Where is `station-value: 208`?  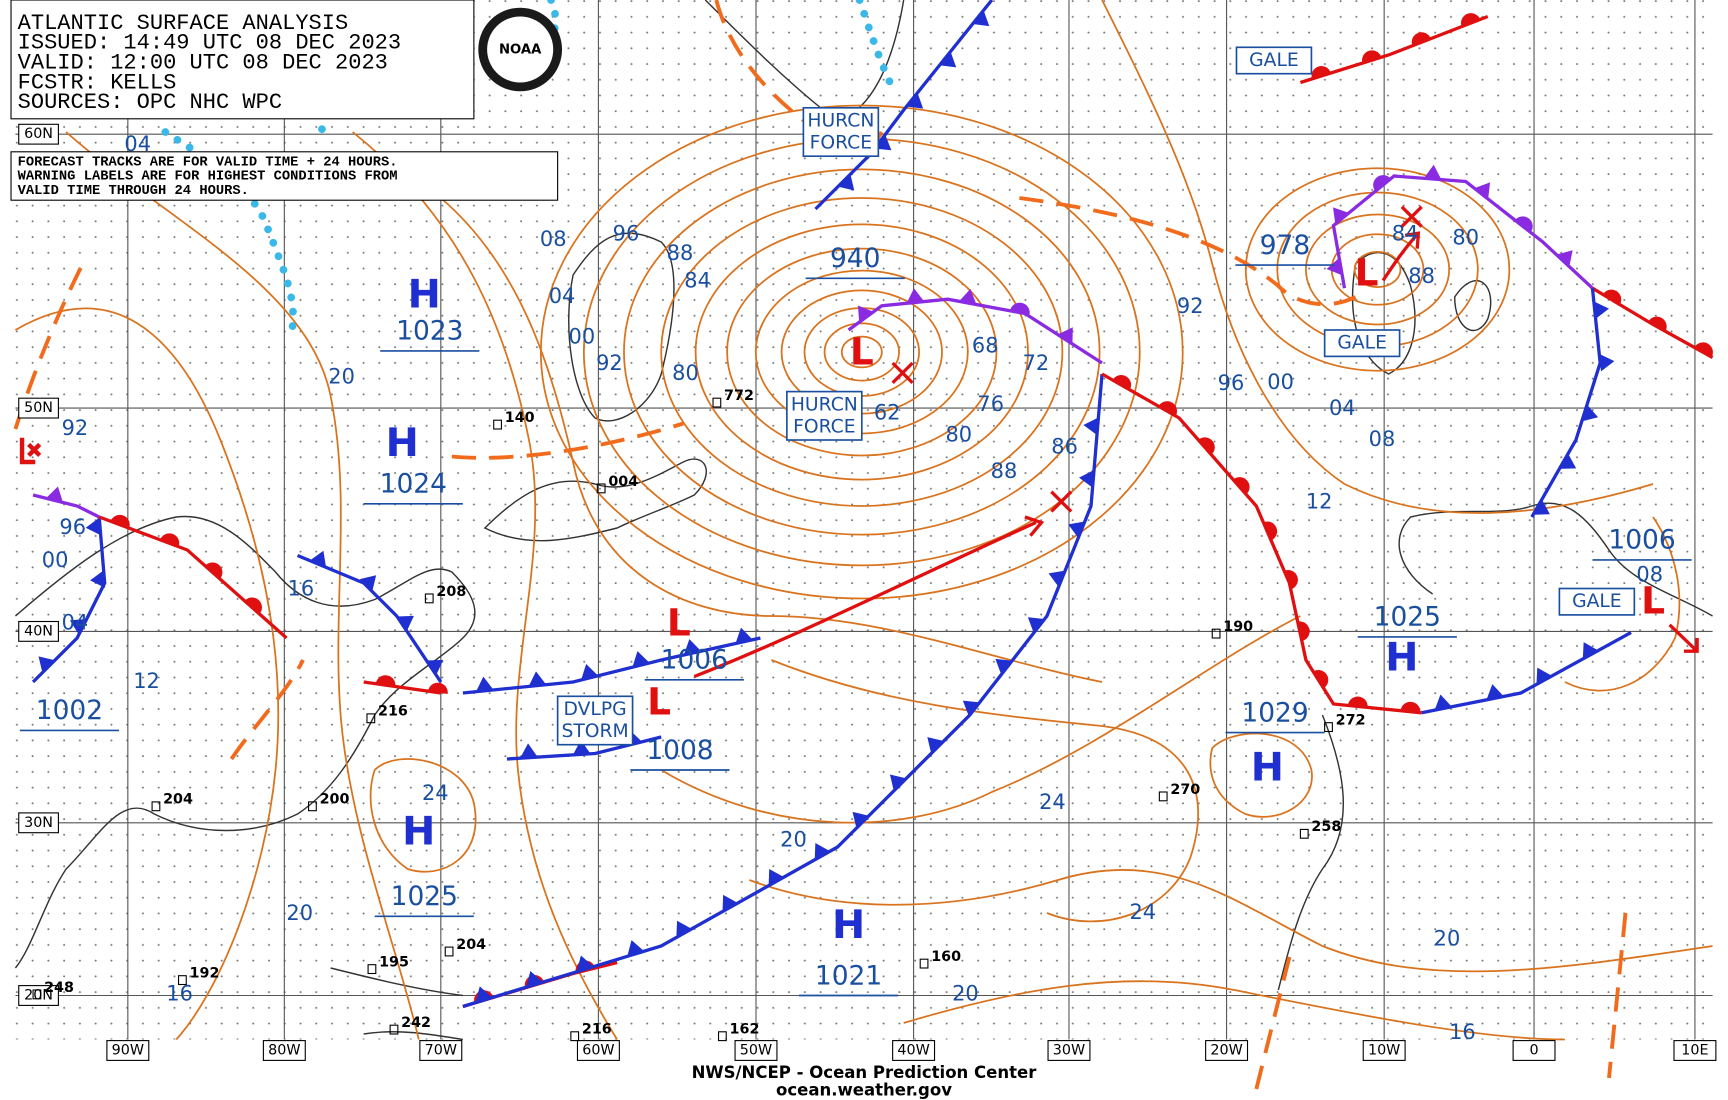
station-value: 208 is located at coordinates (451, 592).